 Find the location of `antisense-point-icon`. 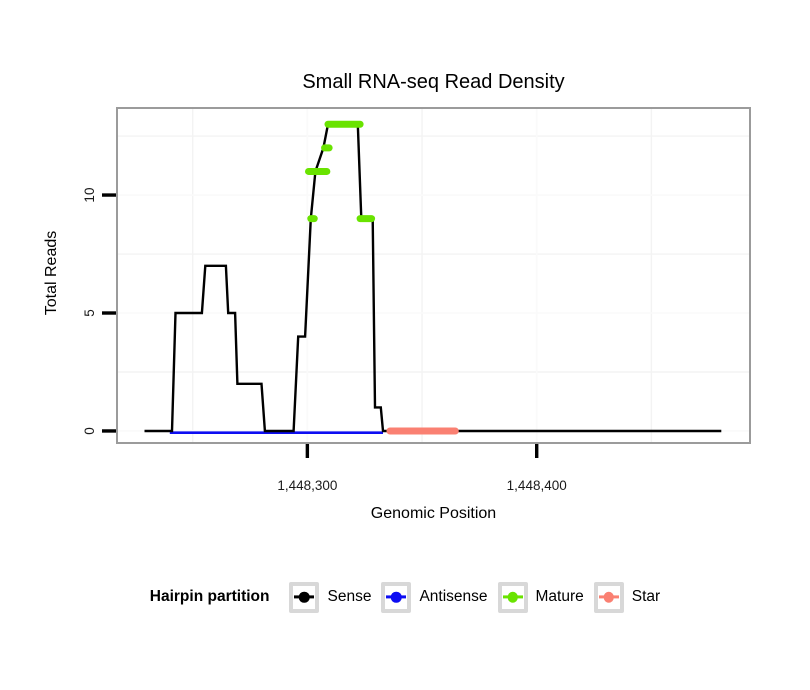

antisense-point-icon is located at coordinates (396, 597).